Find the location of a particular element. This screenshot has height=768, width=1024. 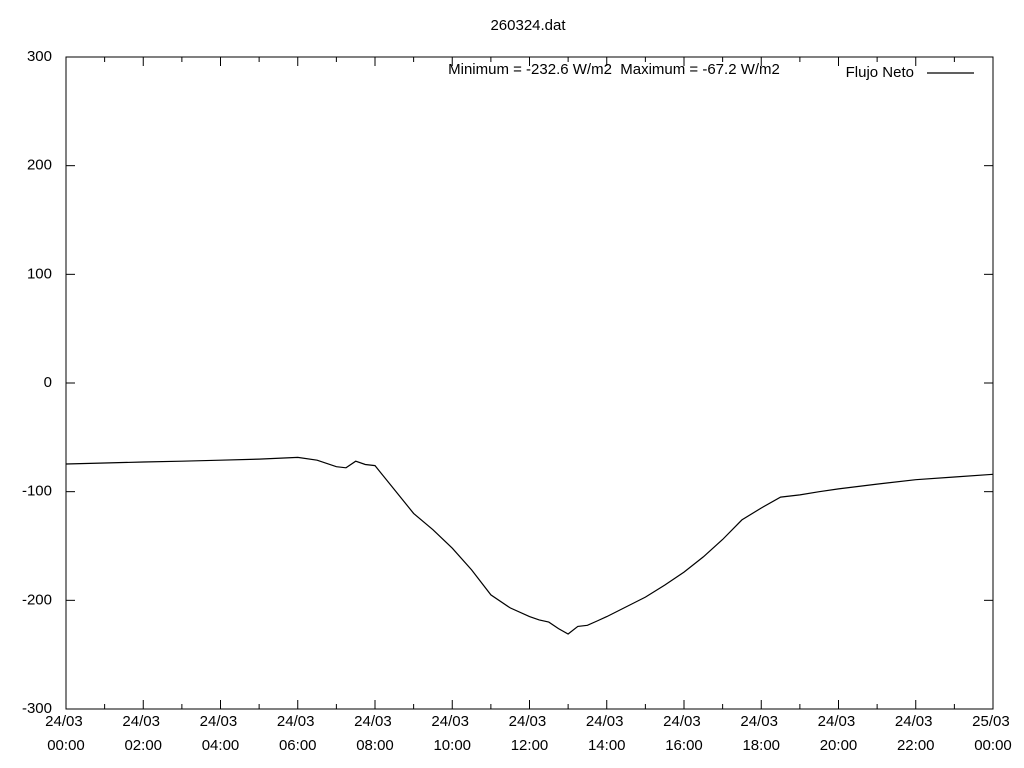

x-tick-label-line: 25/03 is located at coordinates (993, 721).